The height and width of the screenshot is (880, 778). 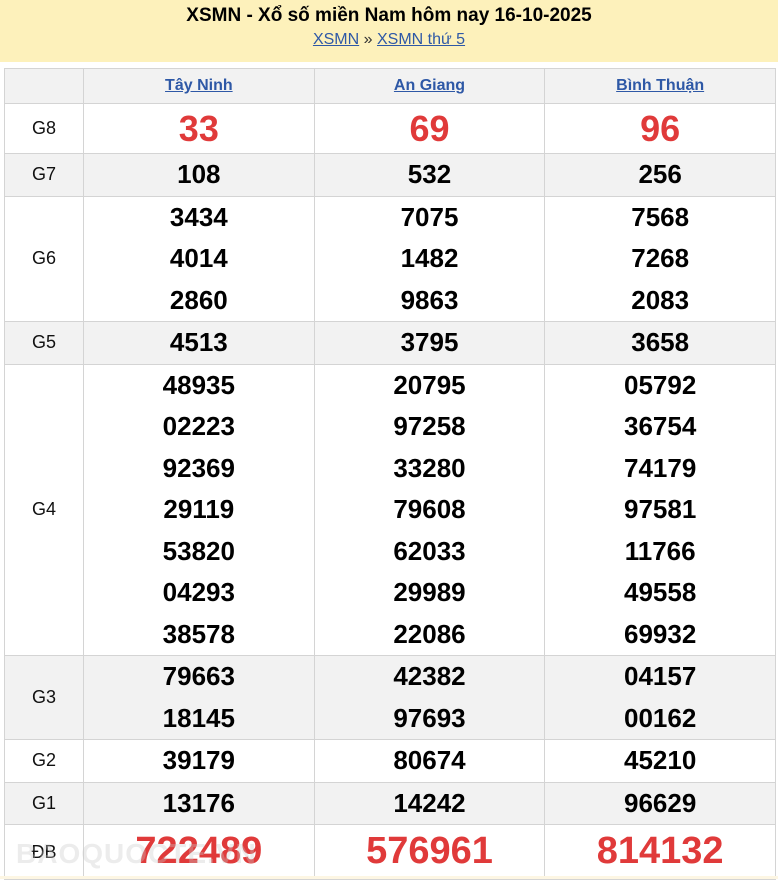 I want to click on prize-cell: 96, so click(x=660, y=128).